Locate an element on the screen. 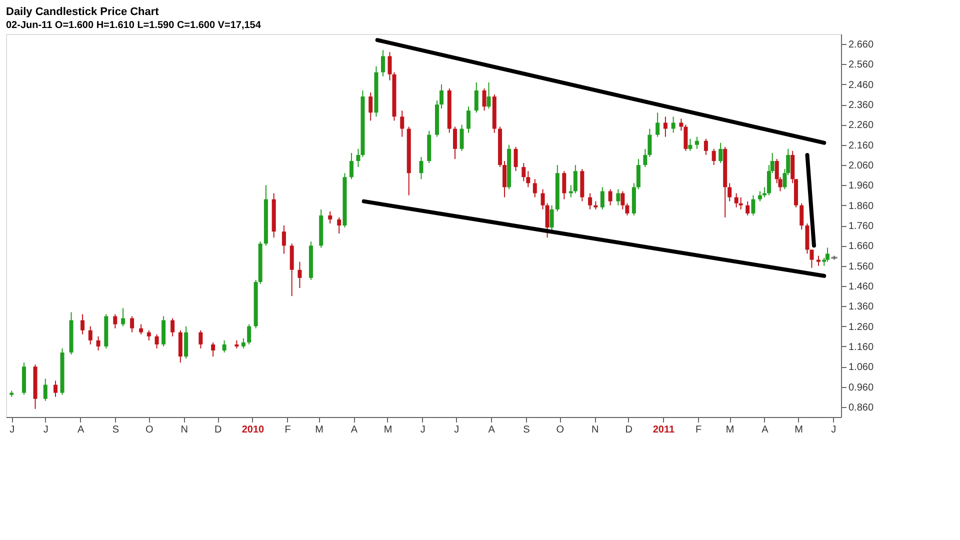 The height and width of the screenshot is (540, 960). y-tick-label: 1.860 is located at coordinates (861, 206).